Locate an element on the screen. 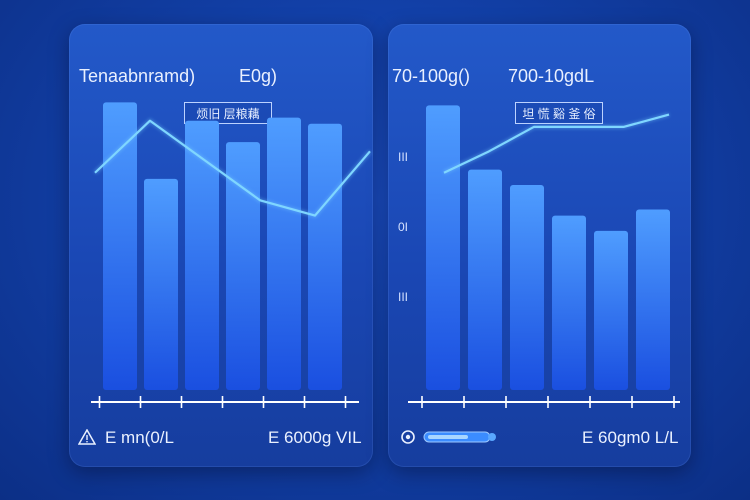 This screenshot has width=750, height=500. warning-icon is located at coordinates (87, 437).